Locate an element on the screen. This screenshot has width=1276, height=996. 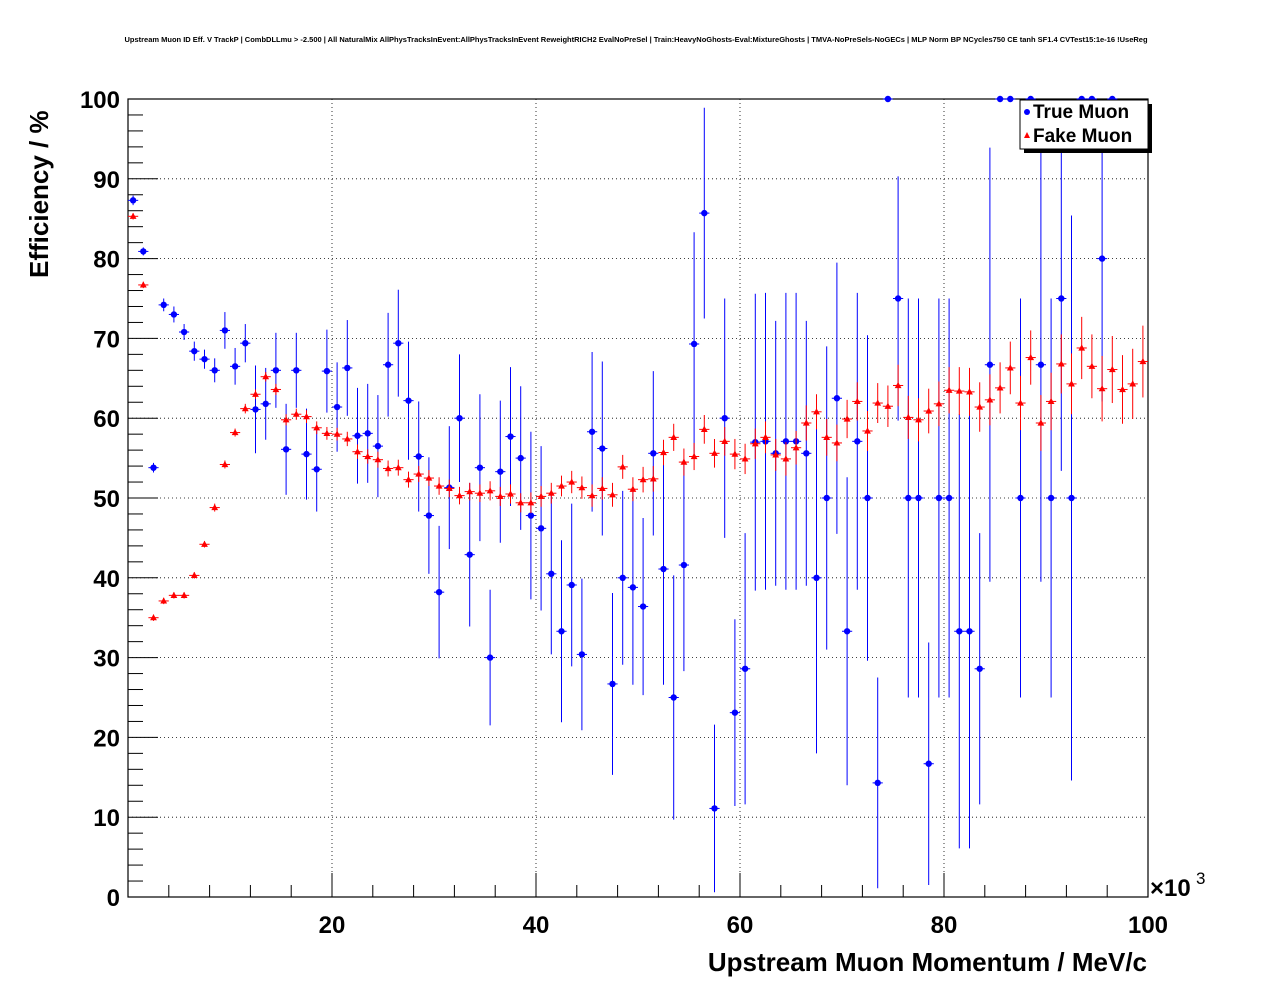
y-tick-label: 10 is located at coordinates (106, 818).